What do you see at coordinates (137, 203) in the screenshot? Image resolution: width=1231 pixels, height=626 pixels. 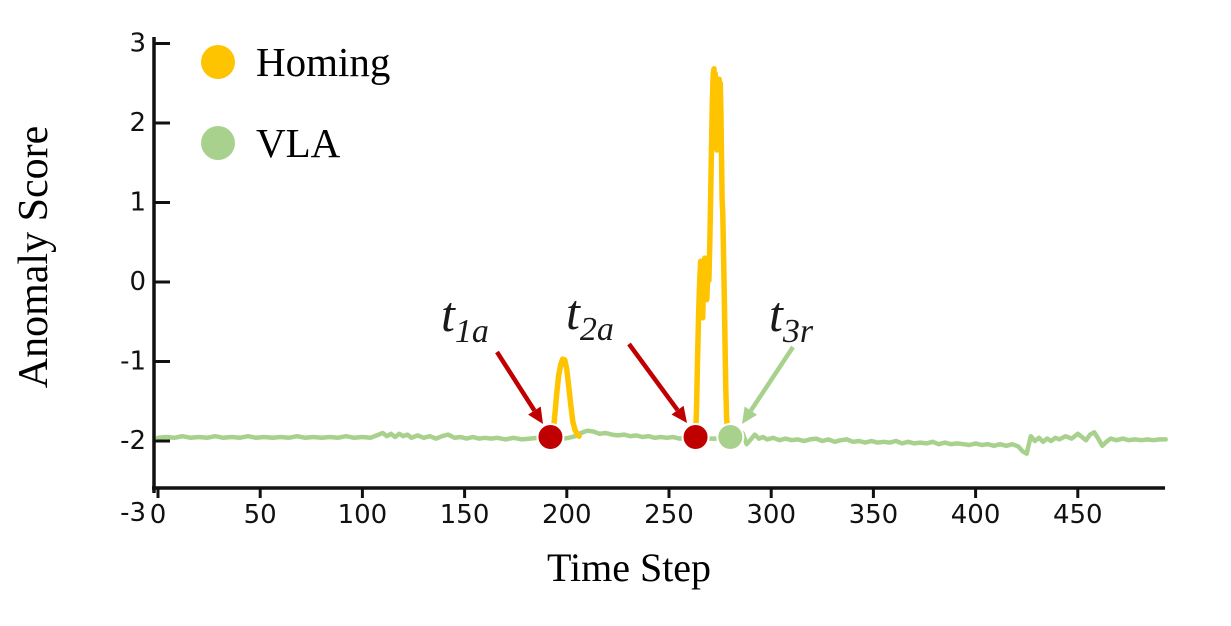 I see `y-tick-label-1: 1` at bounding box center [137, 203].